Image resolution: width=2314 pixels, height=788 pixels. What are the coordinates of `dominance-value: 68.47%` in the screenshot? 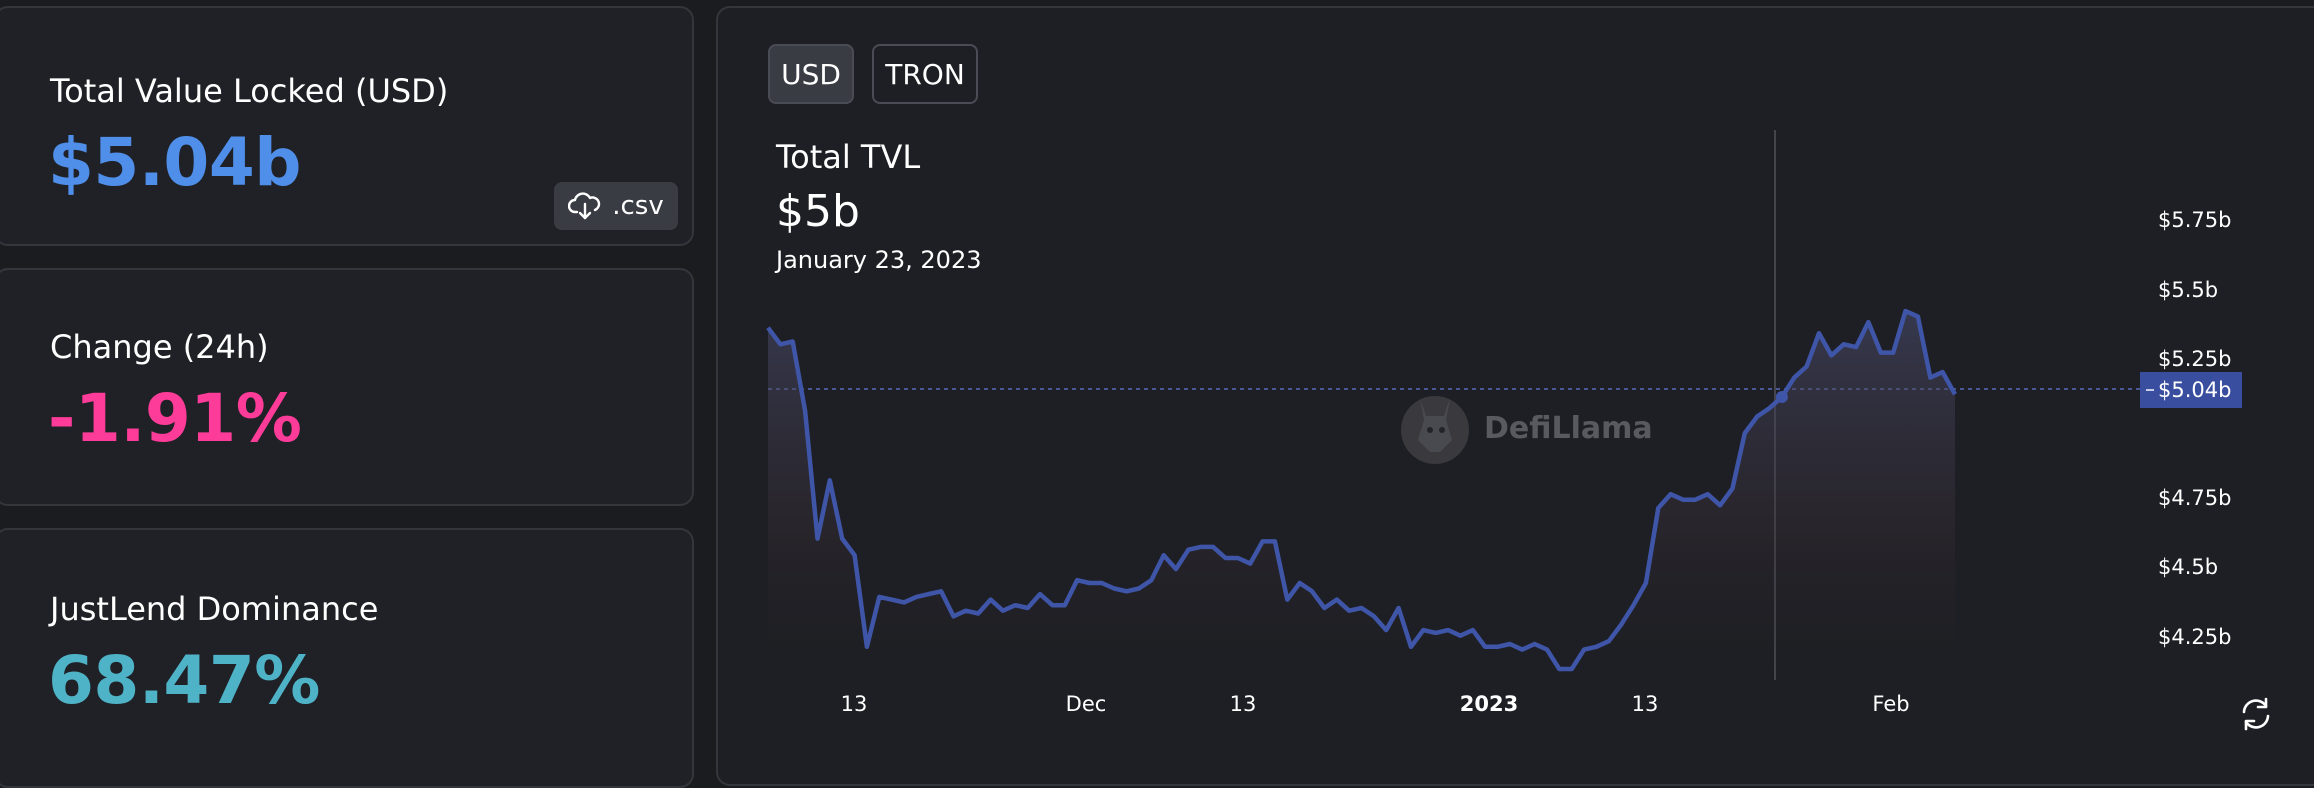 It's located at (184, 680).